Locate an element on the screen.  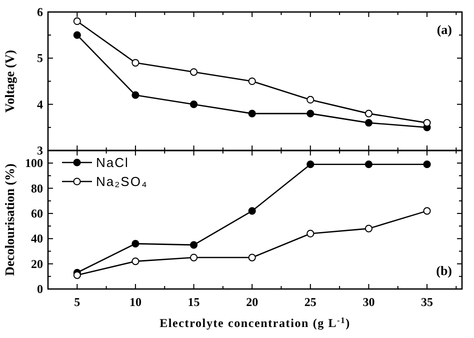
y-tick-label: 40 is located at coordinates (37, 239).